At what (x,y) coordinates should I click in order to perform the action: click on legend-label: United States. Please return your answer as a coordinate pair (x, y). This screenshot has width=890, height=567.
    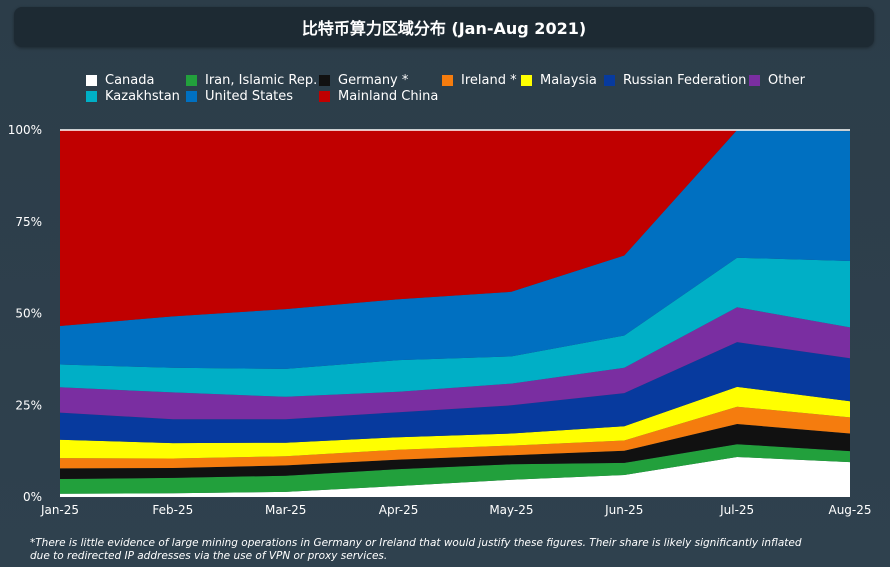
    Looking at the image, I should click on (249, 96).